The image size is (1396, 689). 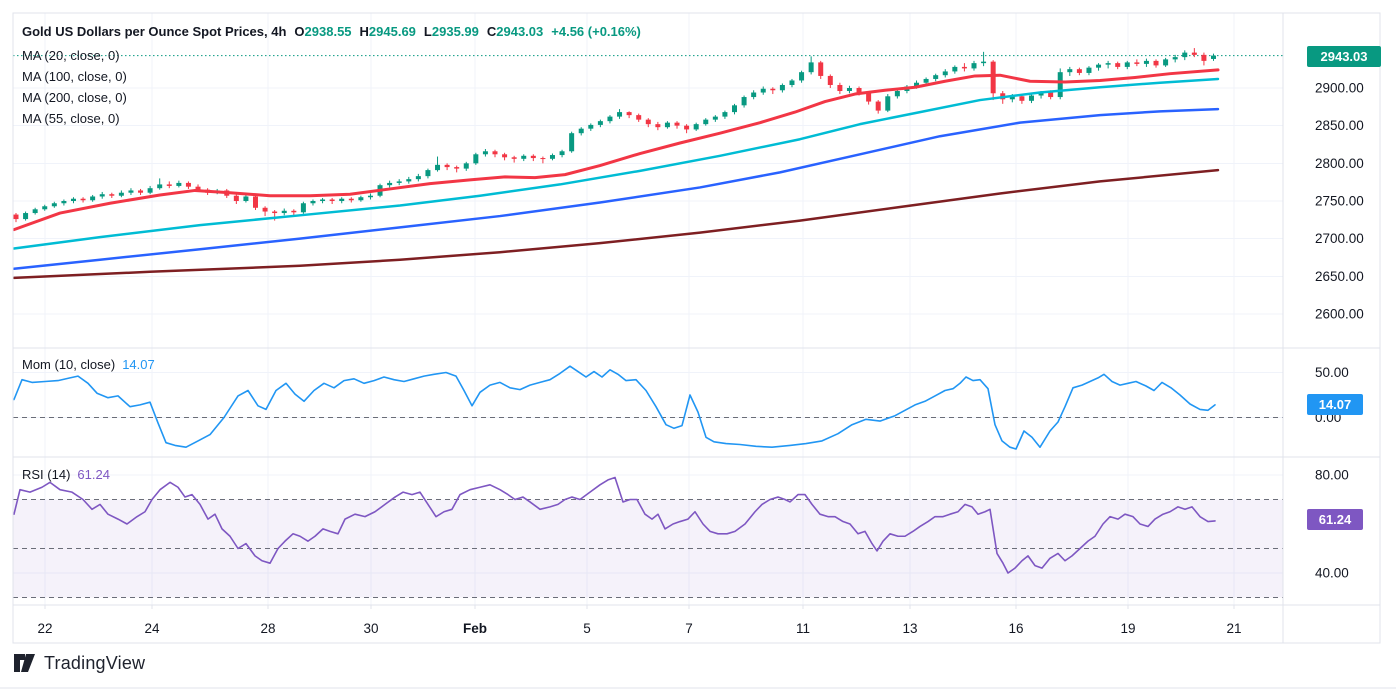 What do you see at coordinates (364, 31) in the screenshot?
I see `high-label: H` at bounding box center [364, 31].